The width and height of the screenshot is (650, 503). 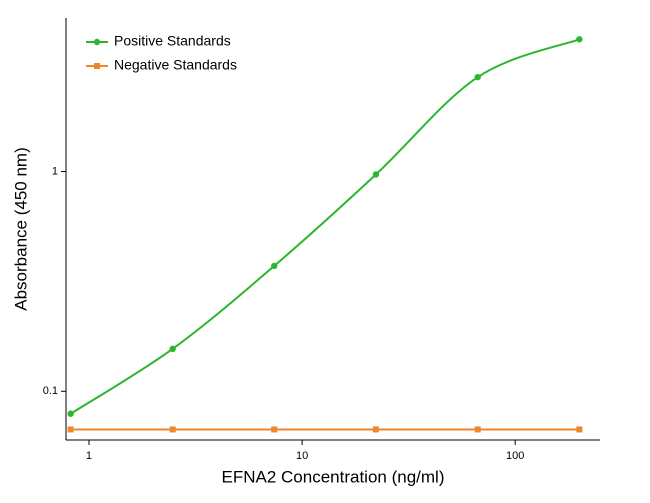 What do you see at coordinates (172, 41) in the screenshot?
I see `legend-label: Positive Standards` at bounding box center [172, 41].